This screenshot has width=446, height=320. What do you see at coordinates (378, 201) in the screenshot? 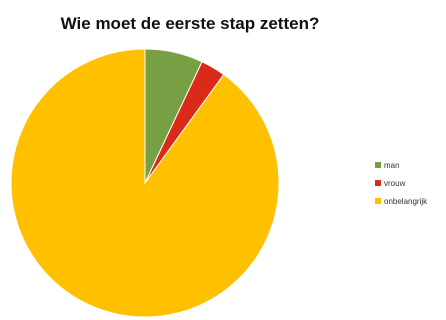
I see `legend-swatch-onbelangrijk` at bounding box center [378, 201].